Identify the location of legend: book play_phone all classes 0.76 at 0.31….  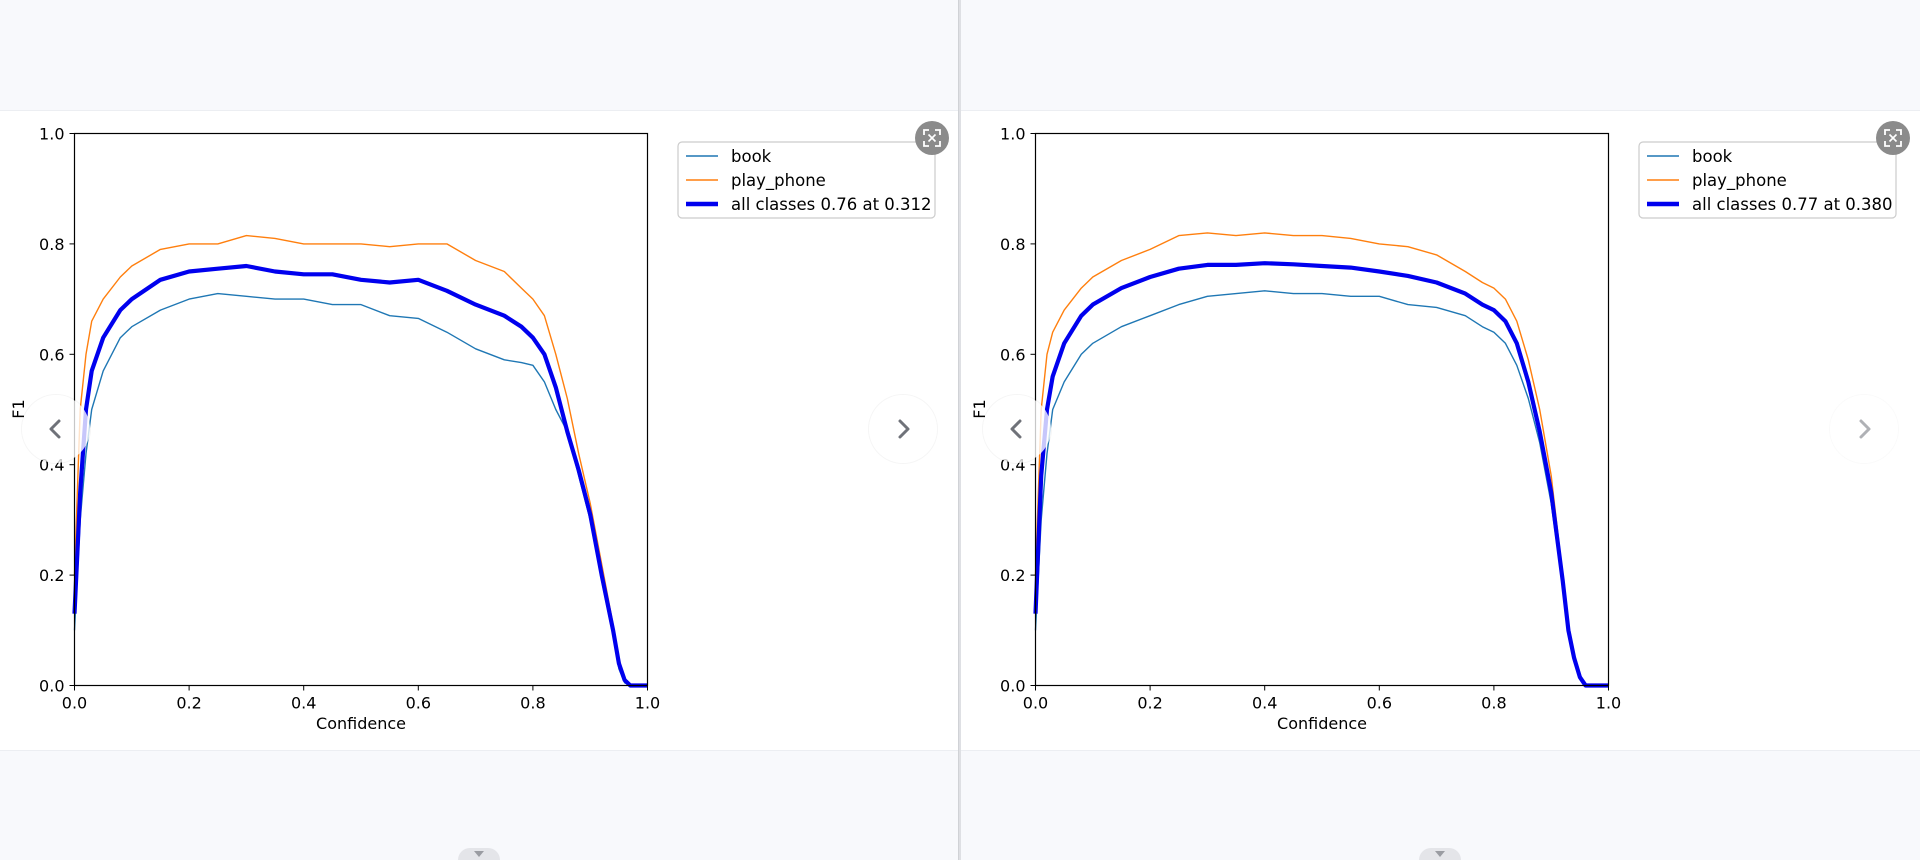
(806, 180).